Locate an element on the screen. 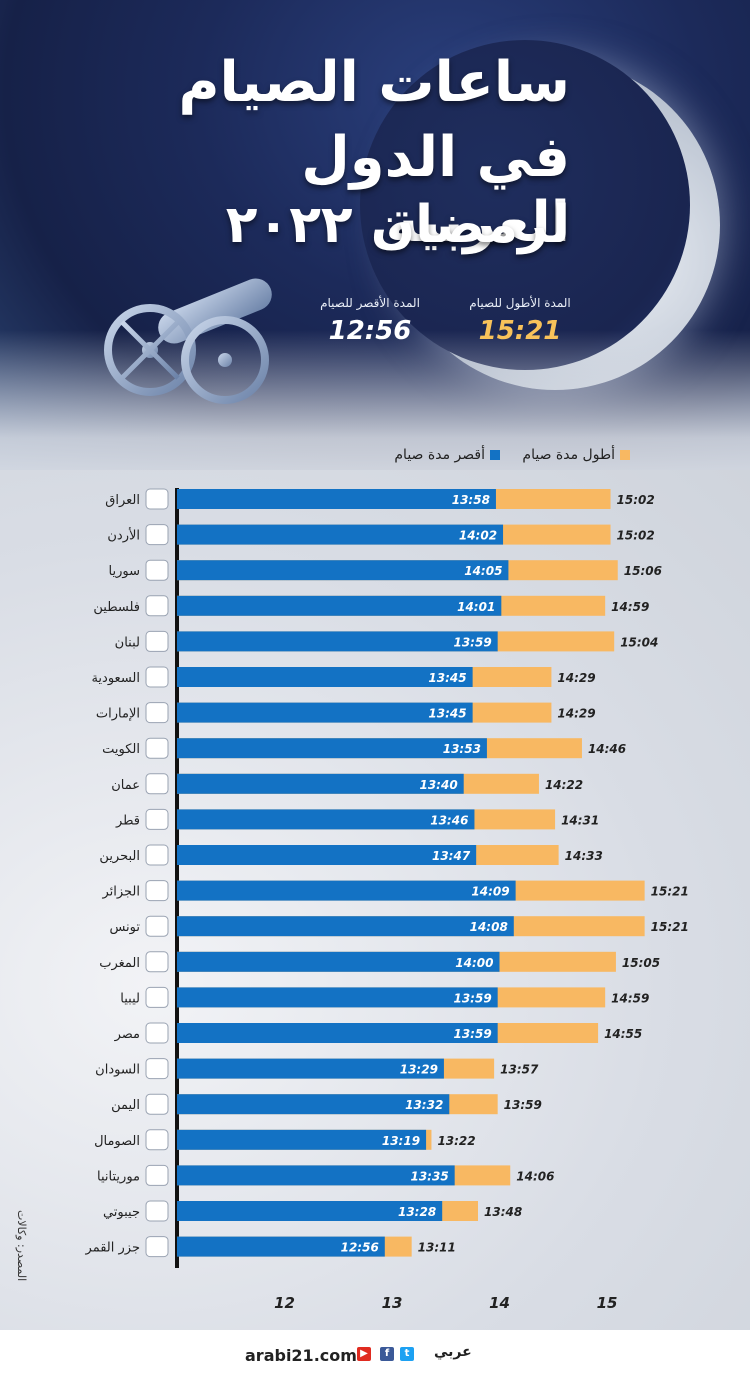 This screenshot has width=750, height=1375. data-label-shortest: 14:00 is located at coordinates (474, 963).